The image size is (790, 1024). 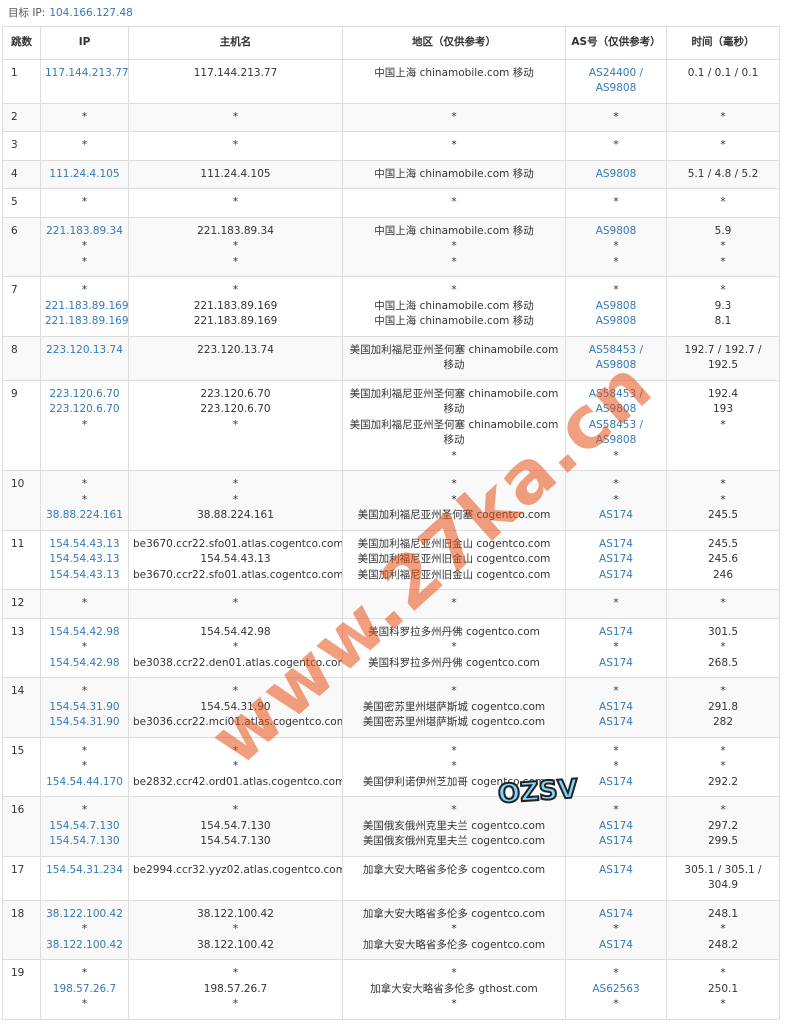 I want to click on ip-line: 198.57.26.7, so click(x=84, y=988).